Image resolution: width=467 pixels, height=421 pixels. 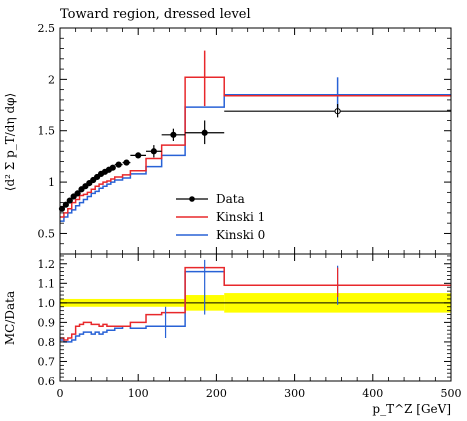 What do you see at coordinates (10, 142) in the screenshot?
I see `y-axis-label: ⟨d² Σ p_T/dη dφ⟩` at bounding box center [10, 142].